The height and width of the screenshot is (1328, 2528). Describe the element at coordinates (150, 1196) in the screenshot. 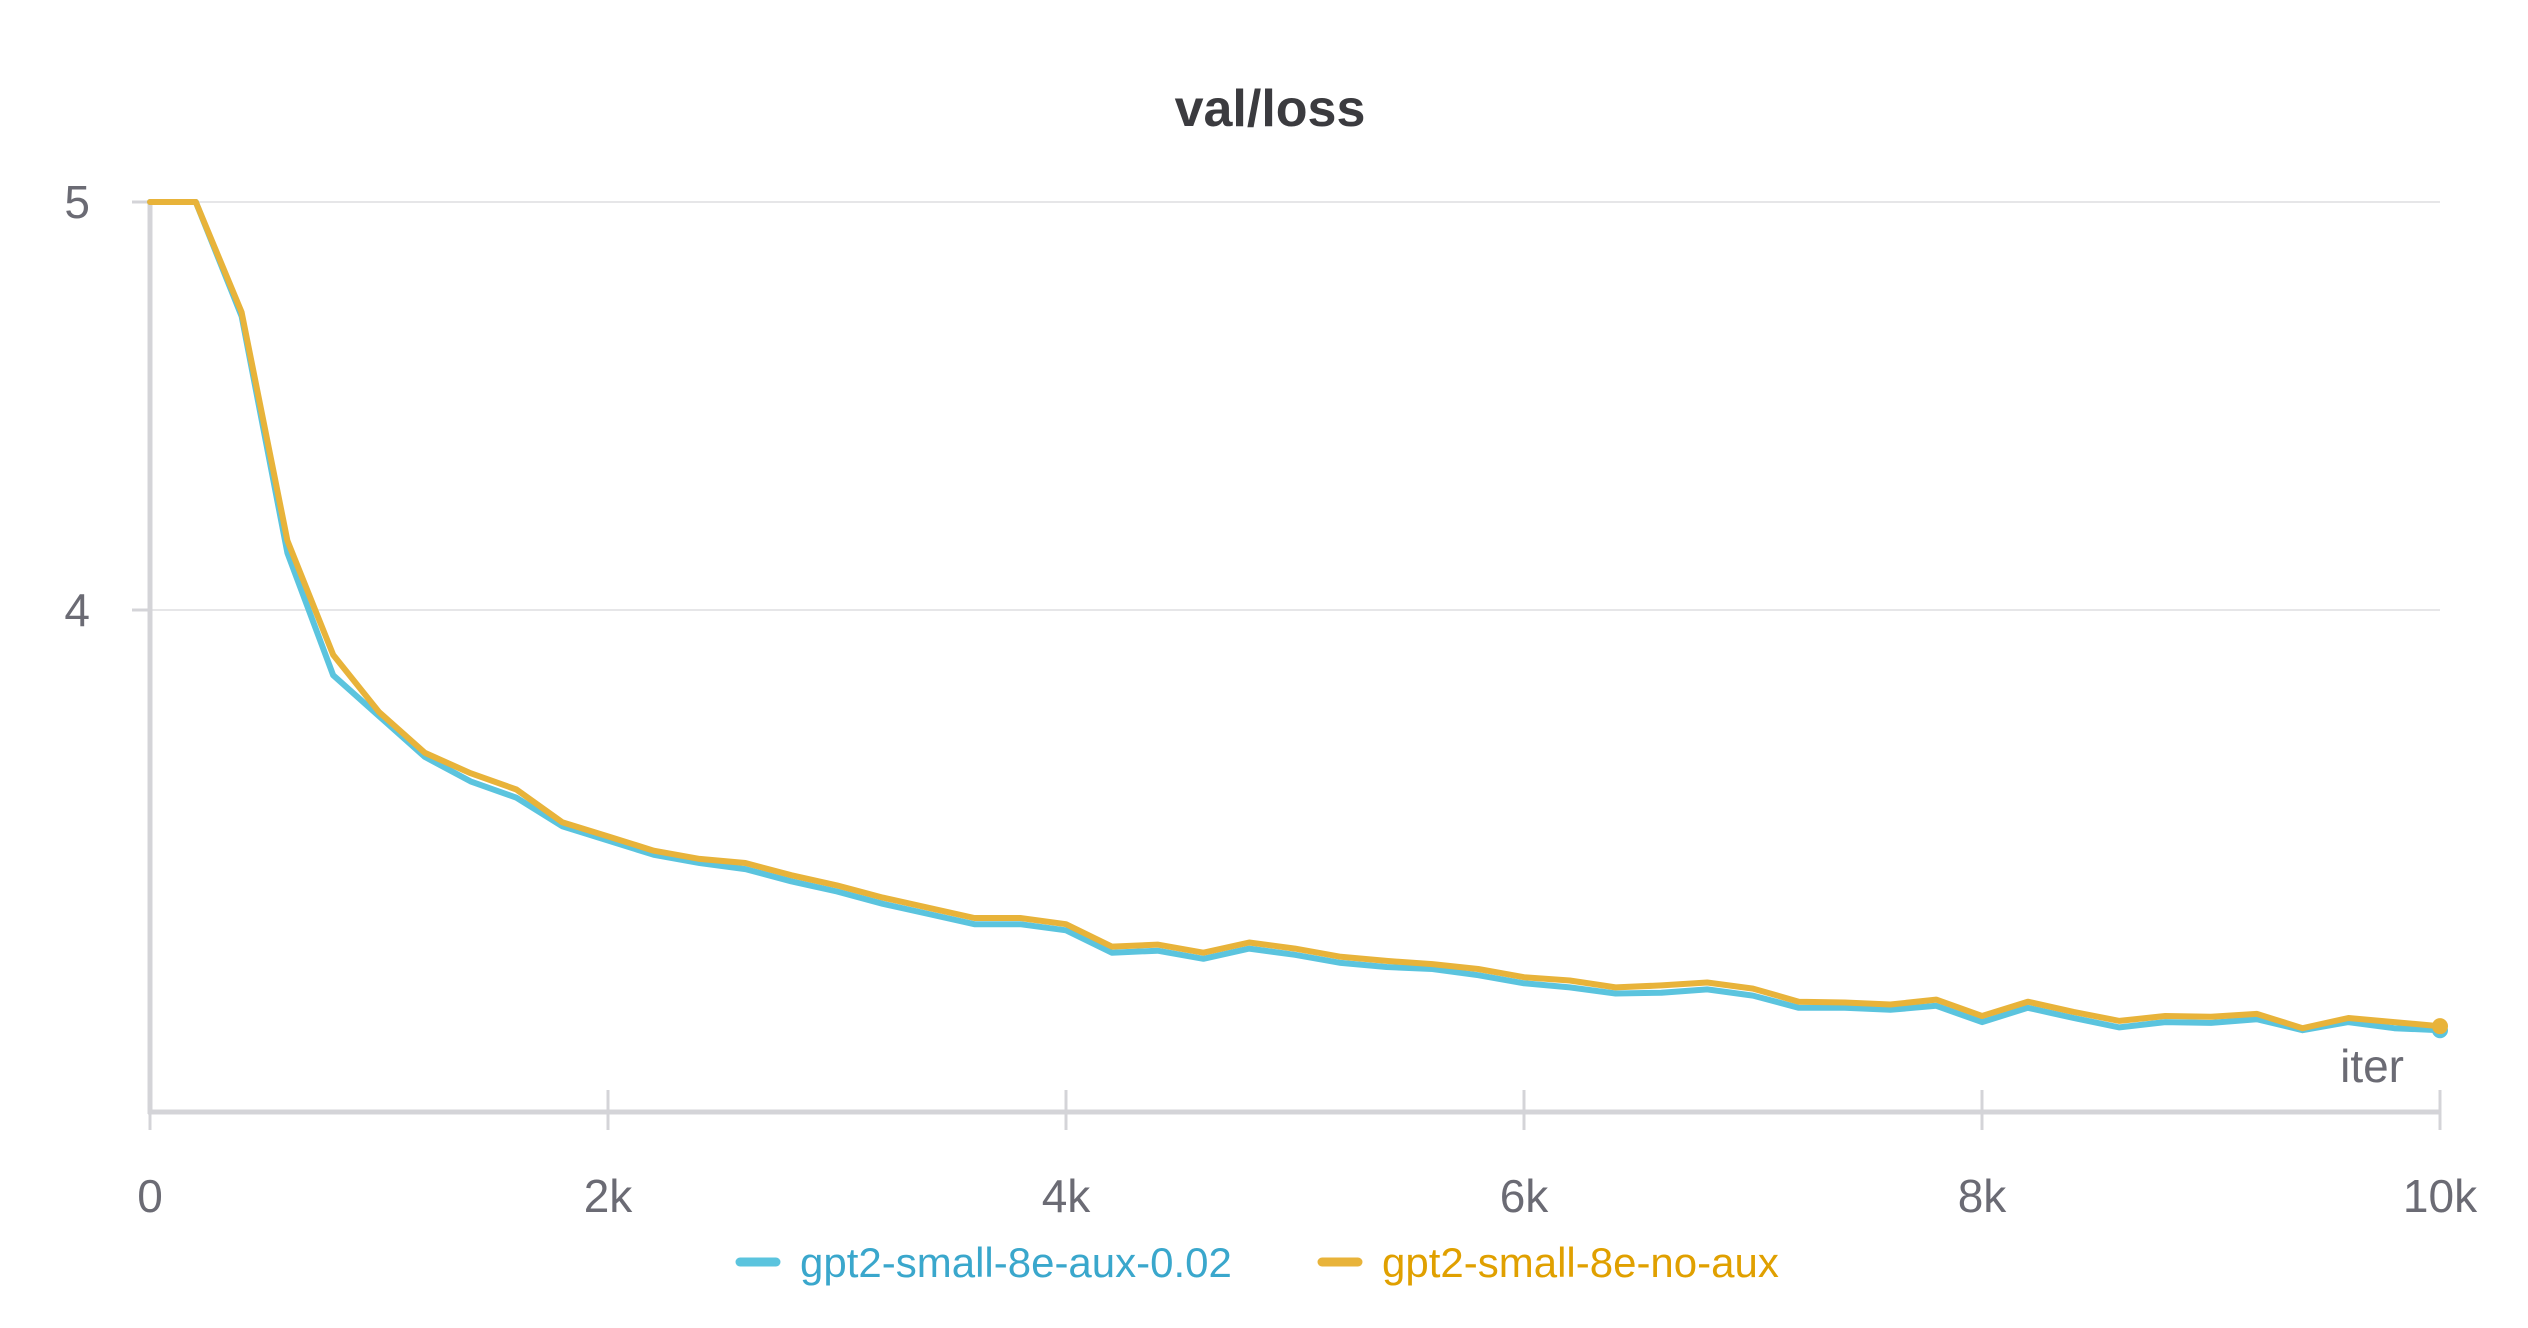

I see `x-tick-label: 0` at that location.